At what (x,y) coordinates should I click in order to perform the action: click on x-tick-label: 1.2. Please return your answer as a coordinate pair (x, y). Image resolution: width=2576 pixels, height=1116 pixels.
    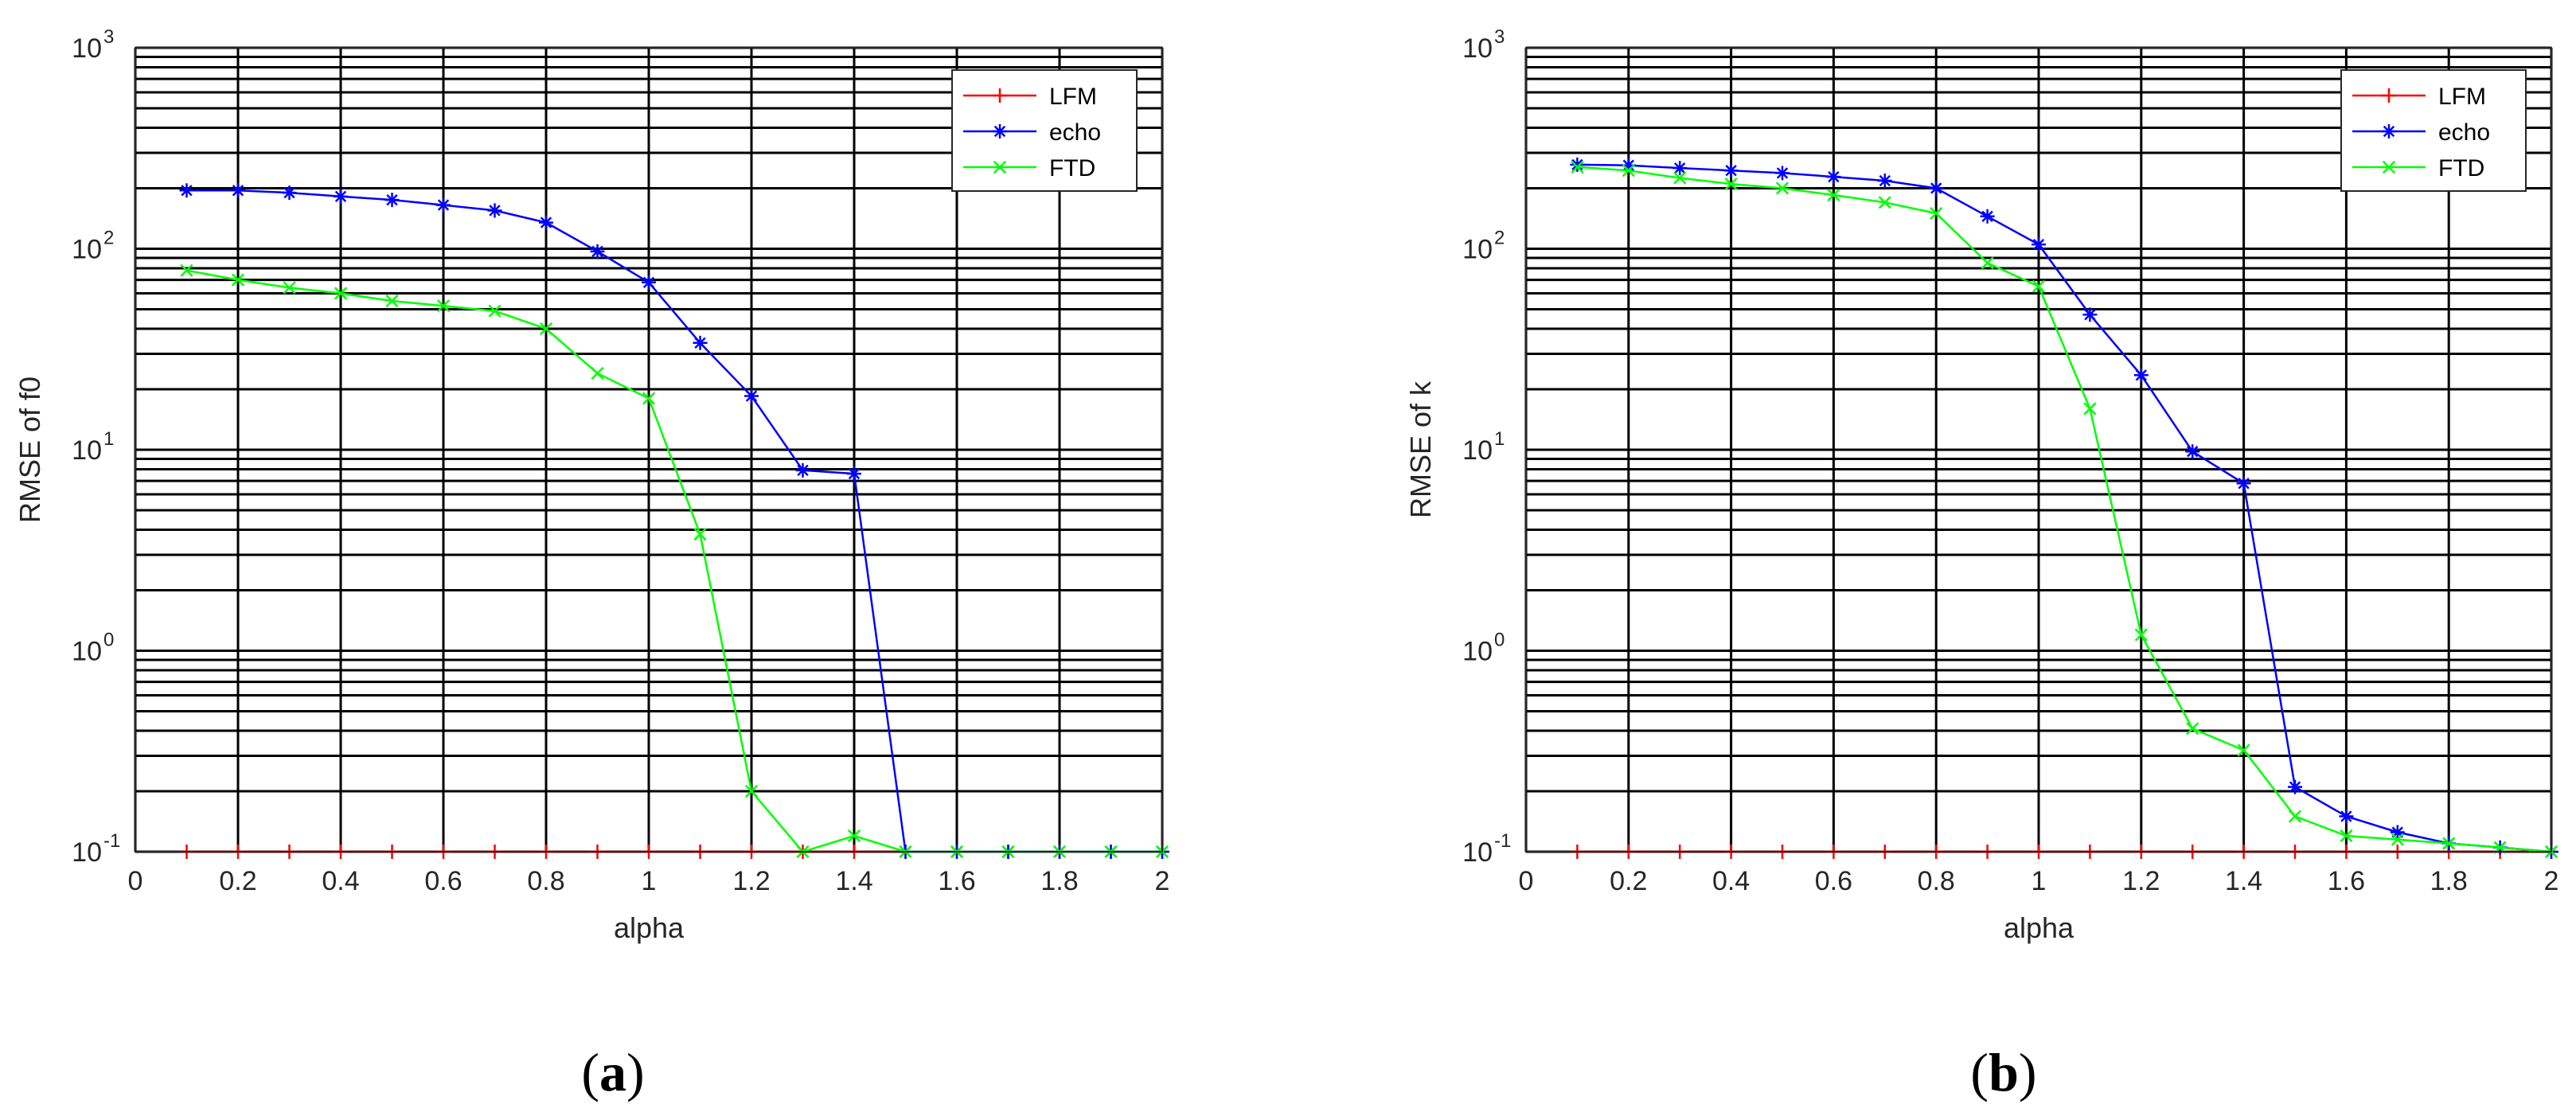
    Looking at the image, I should click on (751, 881).